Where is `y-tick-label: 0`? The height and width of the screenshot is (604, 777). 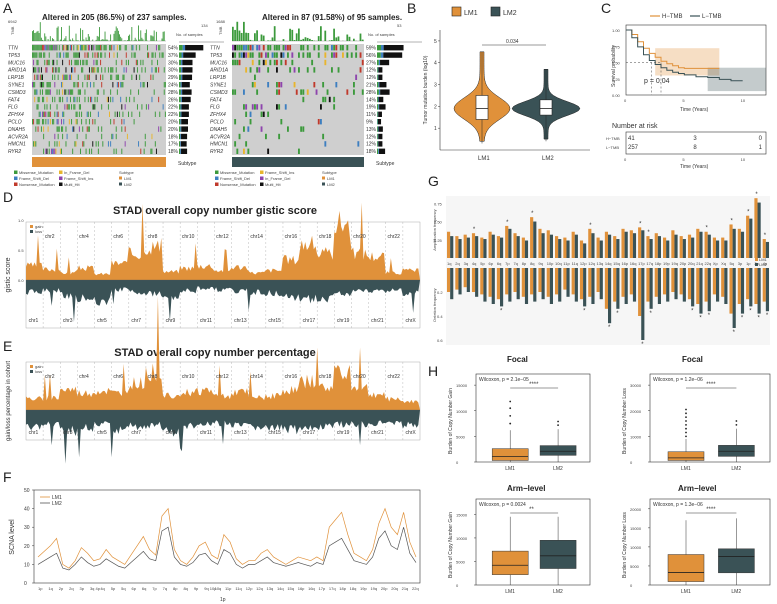 y-tick-label: 0 is located at coordinates (25, 584).